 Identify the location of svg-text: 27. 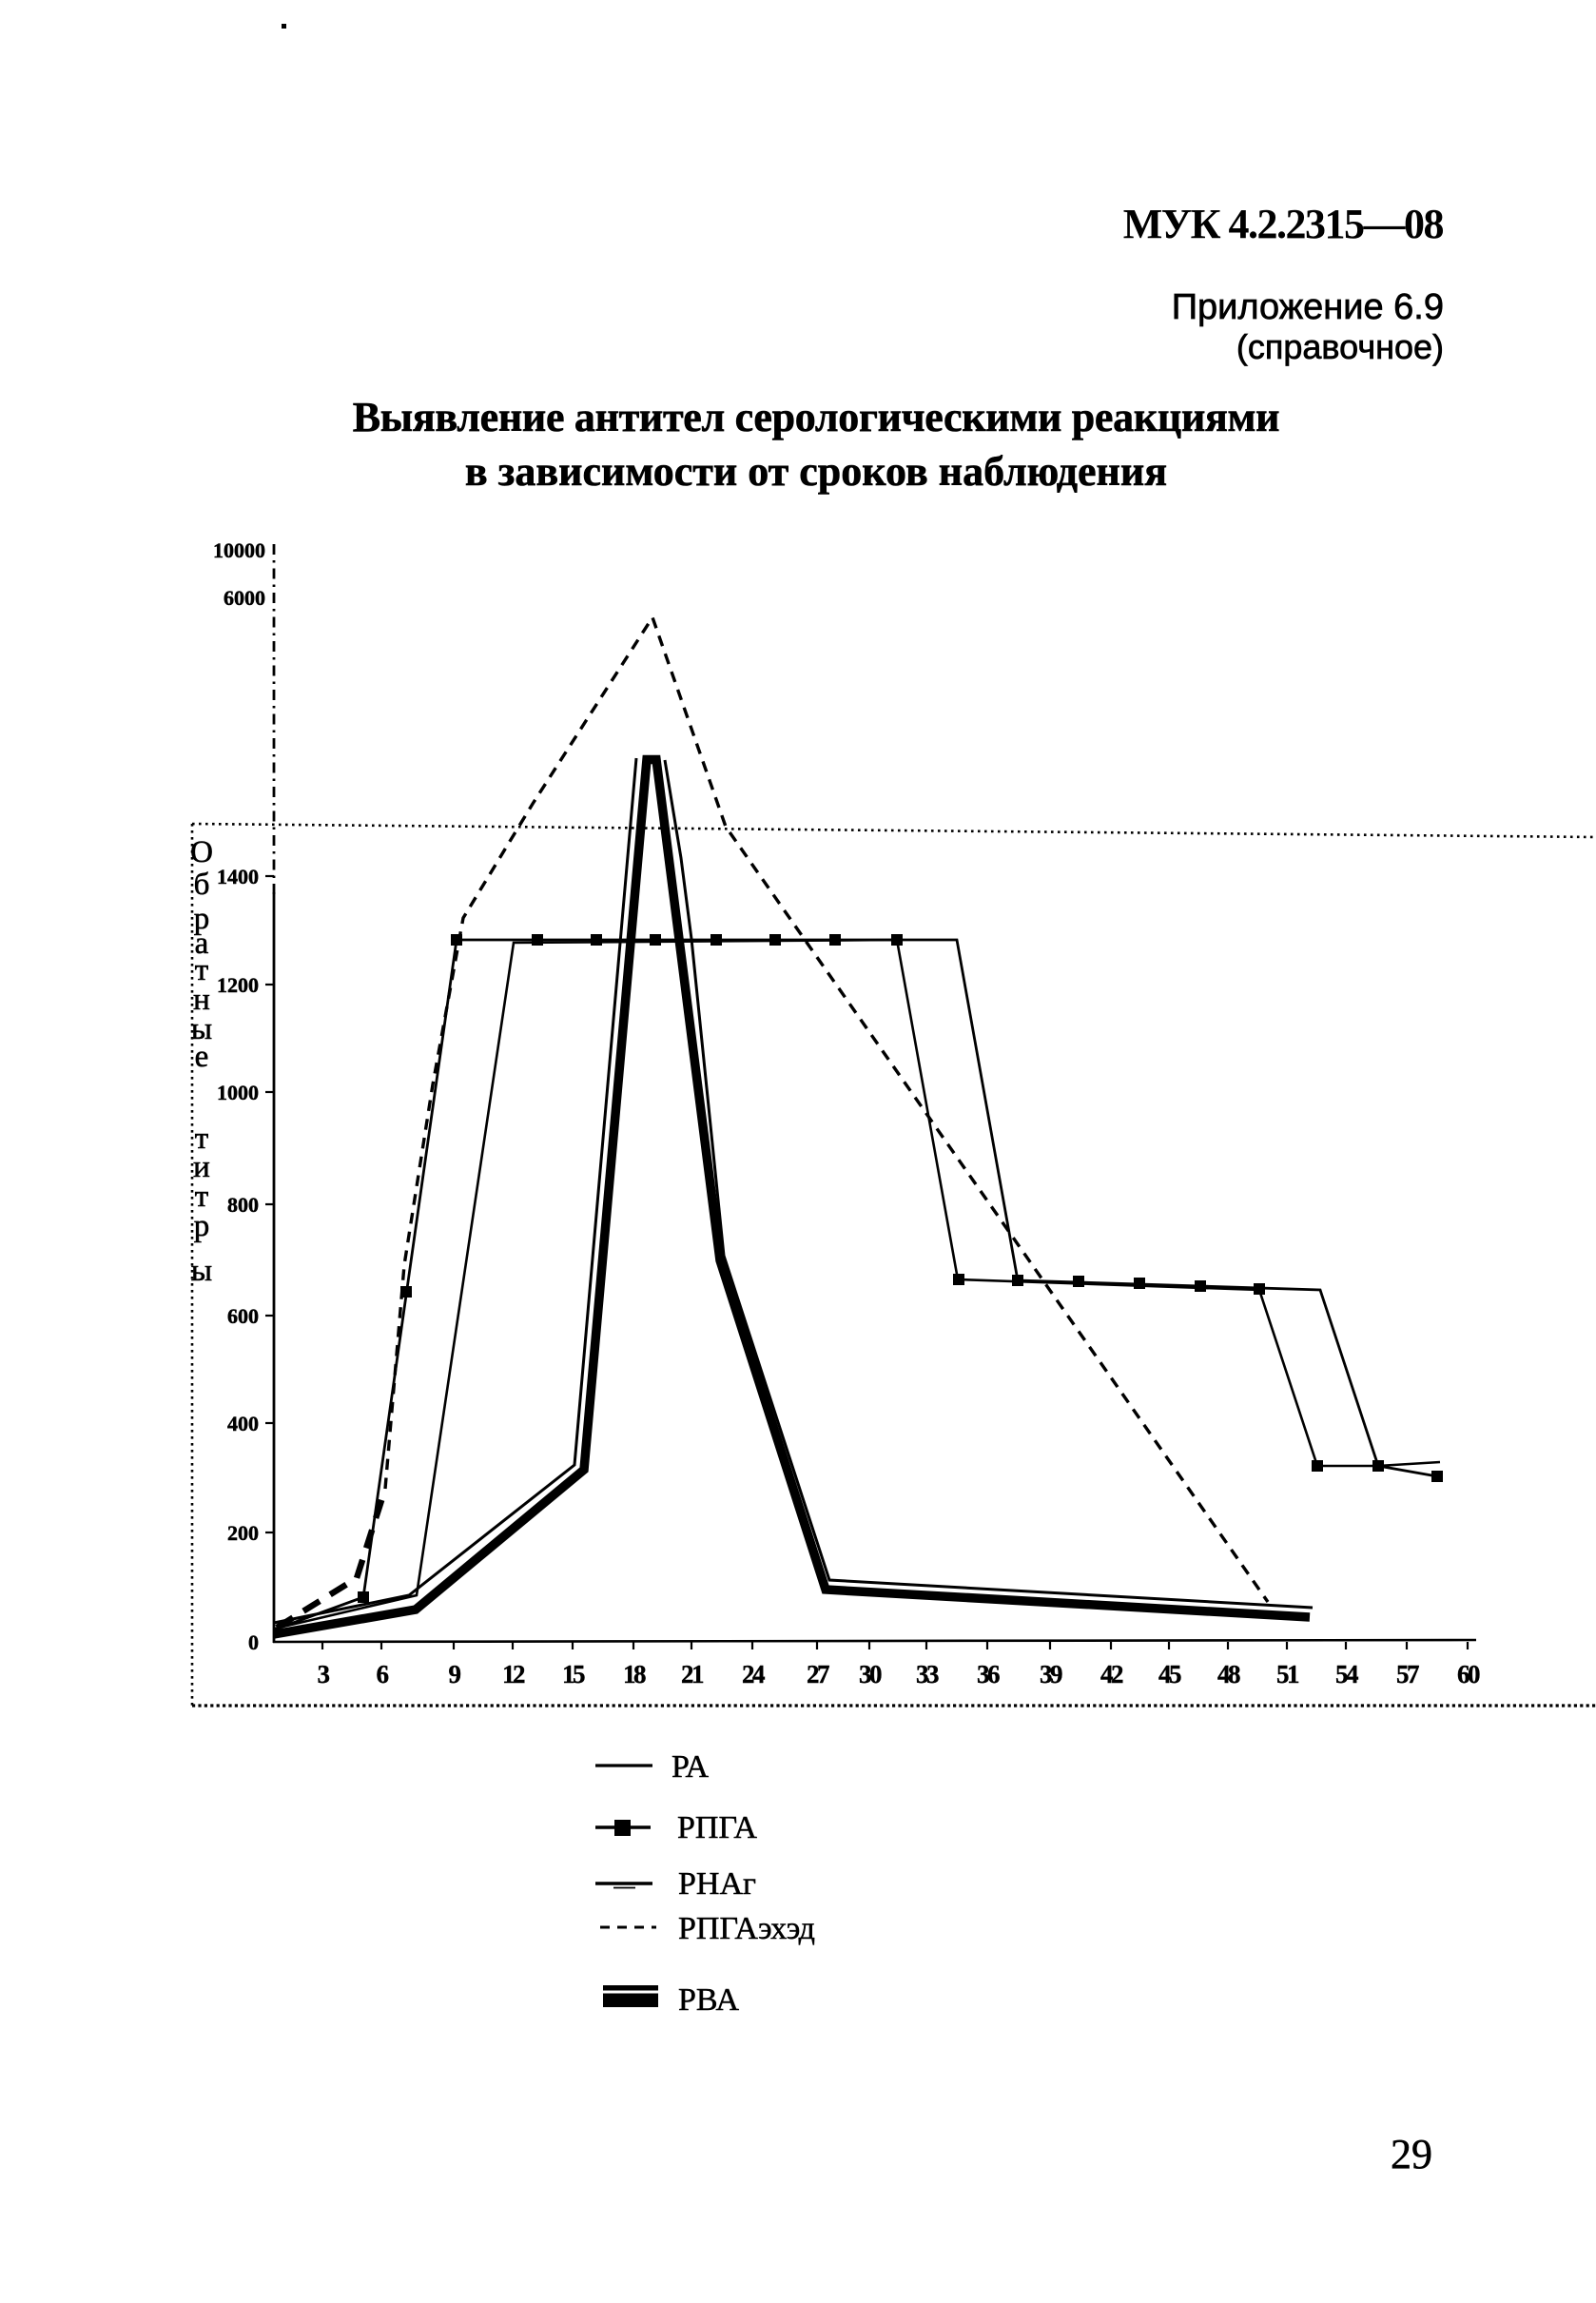
(818, 1674).